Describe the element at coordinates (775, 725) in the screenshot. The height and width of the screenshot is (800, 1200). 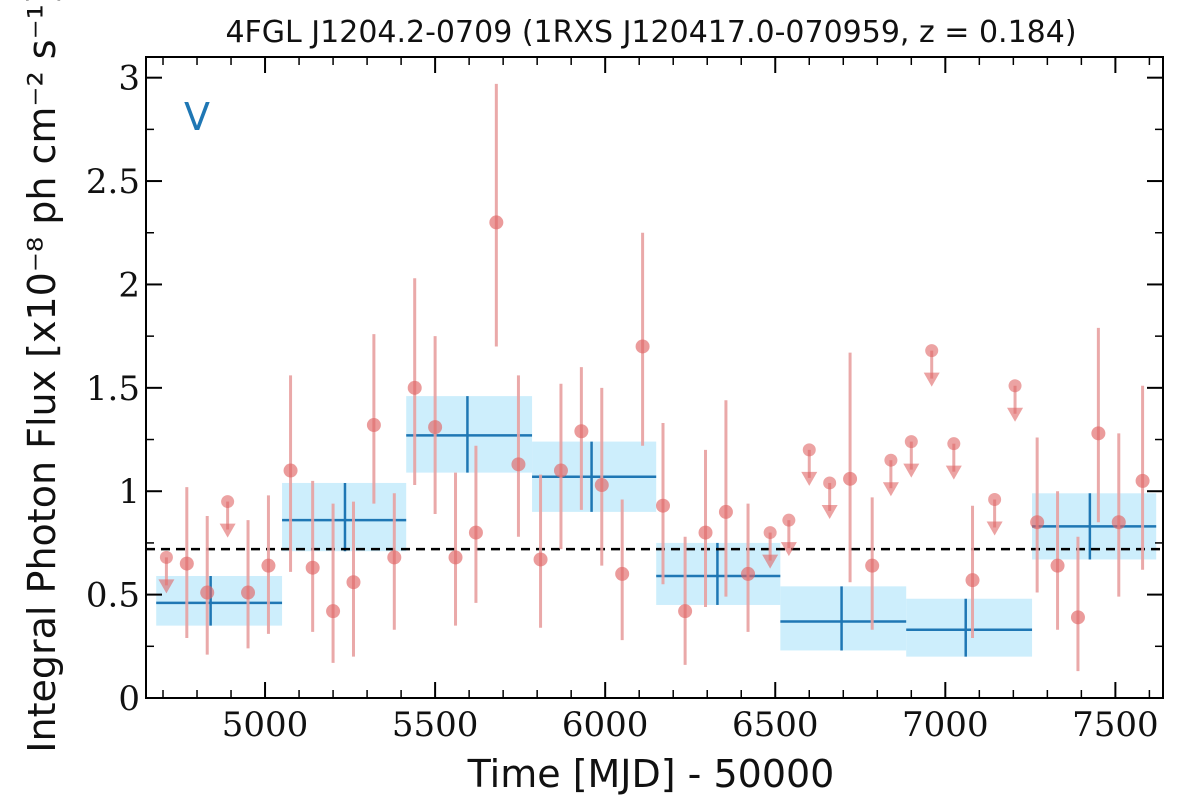
I see `x-tick-label: 6500` at that location.